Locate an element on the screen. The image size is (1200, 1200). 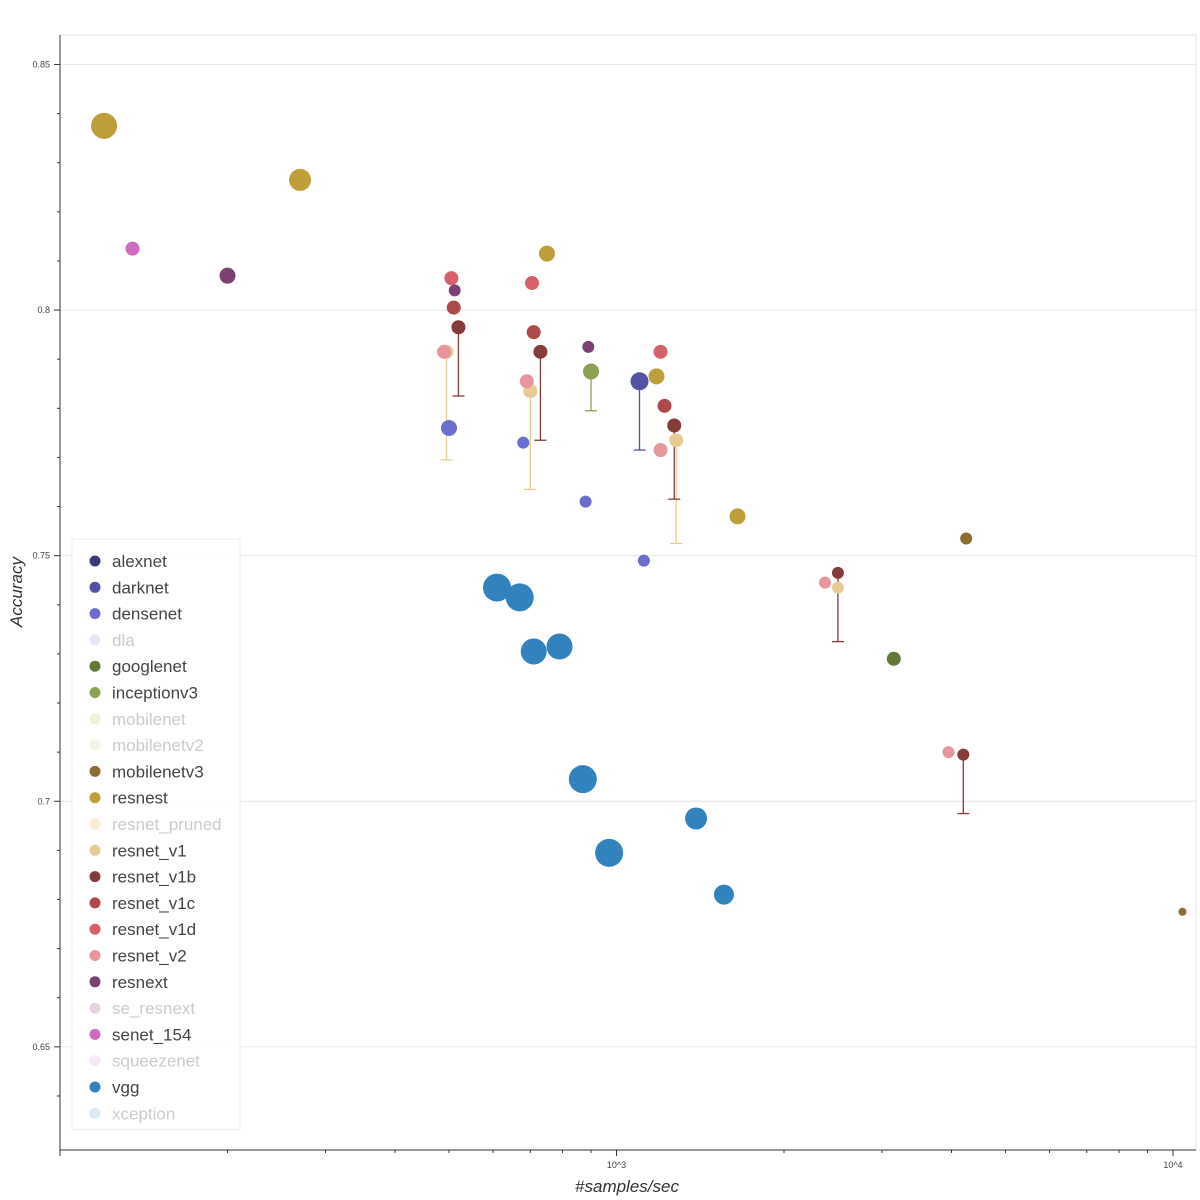
legend-marker-resnet_v1b is located at coordinates (95, 877).